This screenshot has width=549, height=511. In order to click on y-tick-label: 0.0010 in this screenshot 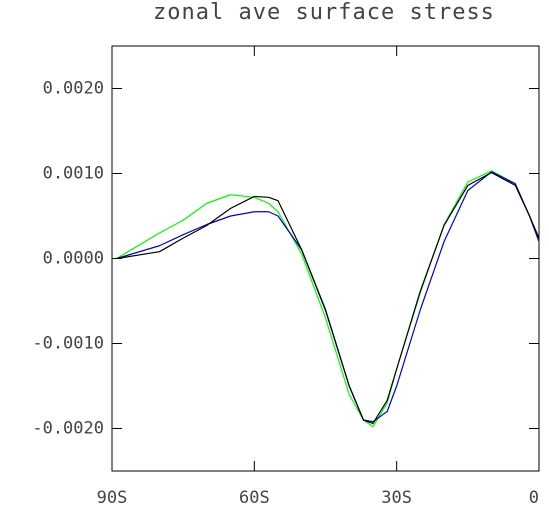, I will do `click(73, 174)`.